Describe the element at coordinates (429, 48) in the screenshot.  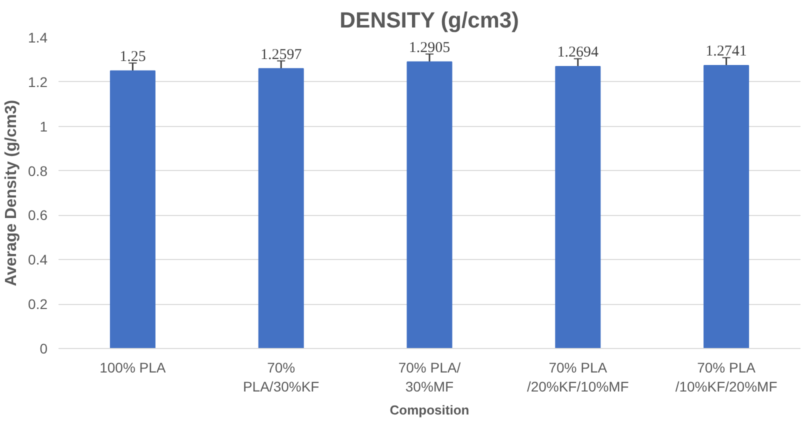
I see `data-label: 1.2905` at that location.